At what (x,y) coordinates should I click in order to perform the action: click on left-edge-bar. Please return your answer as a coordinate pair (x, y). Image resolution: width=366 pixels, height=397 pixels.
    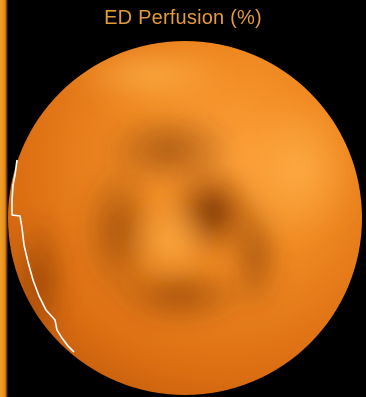
    Looking at the image, I should click on (4, 198).